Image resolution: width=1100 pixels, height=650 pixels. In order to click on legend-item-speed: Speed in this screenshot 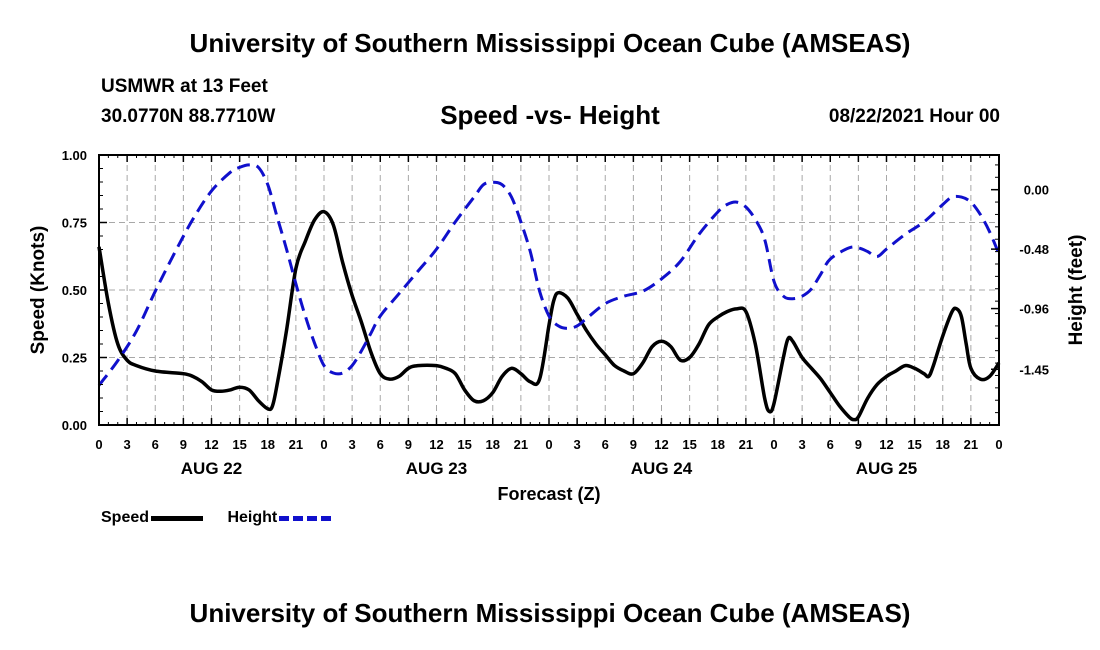, I will do `click(152, 518)`.